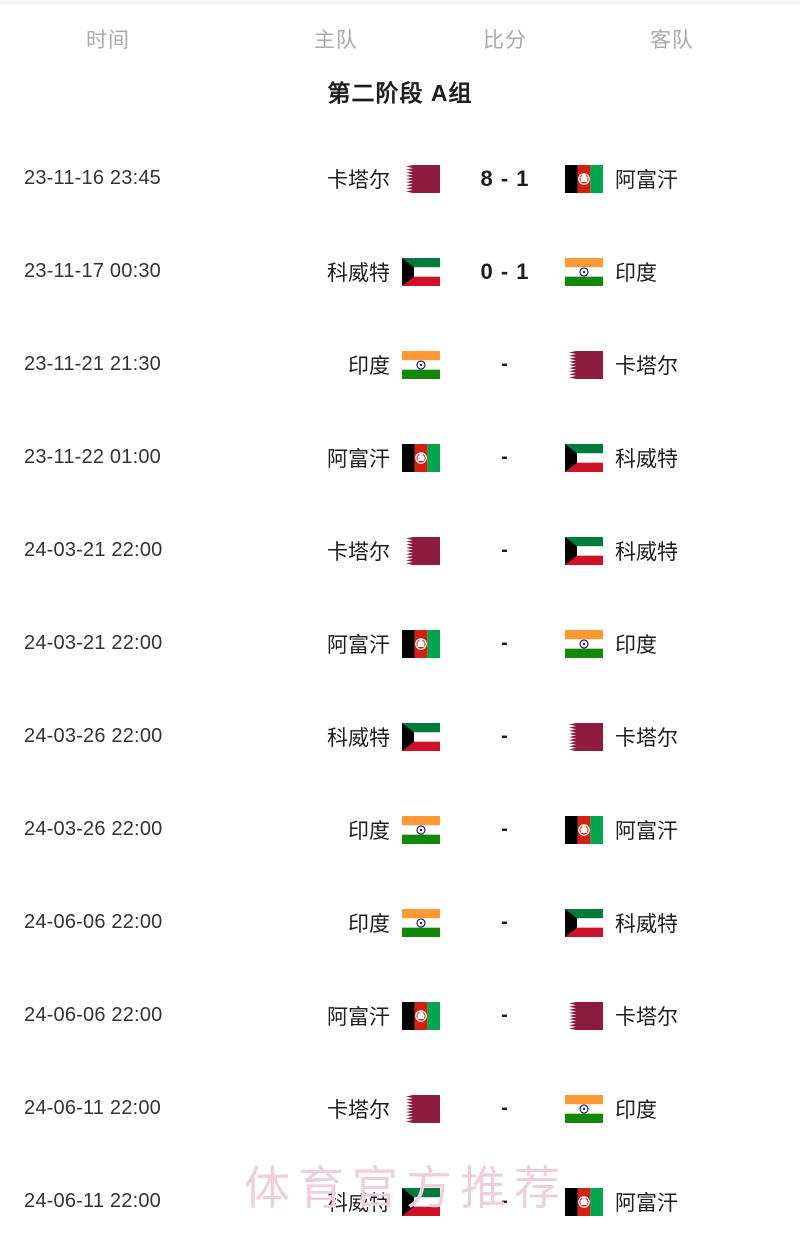  I want to click on match-row: 24-03-26 22:00 科威特 - 卡塔尔, so click(400, 736).